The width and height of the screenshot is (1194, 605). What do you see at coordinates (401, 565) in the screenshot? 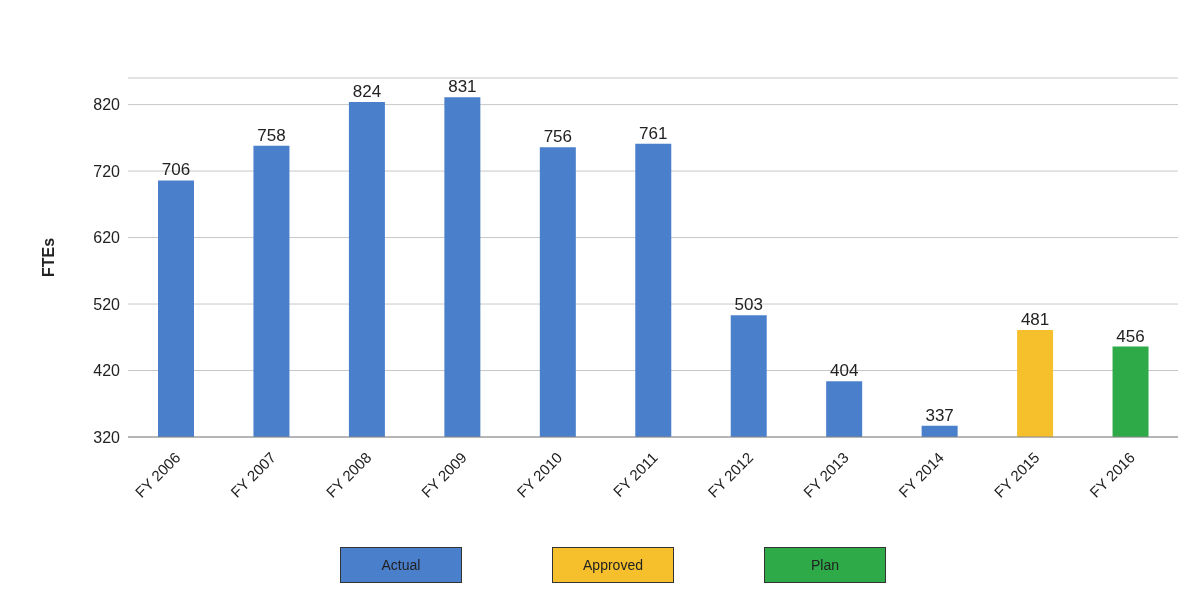
I see `text: Actual` at bounding box center [401, 565].